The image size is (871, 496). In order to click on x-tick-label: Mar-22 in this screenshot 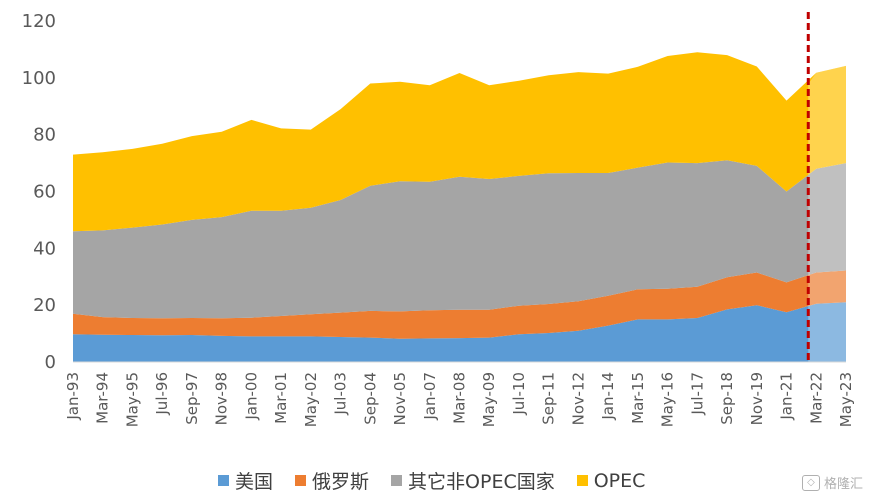, I will do `click(816, 398)`.